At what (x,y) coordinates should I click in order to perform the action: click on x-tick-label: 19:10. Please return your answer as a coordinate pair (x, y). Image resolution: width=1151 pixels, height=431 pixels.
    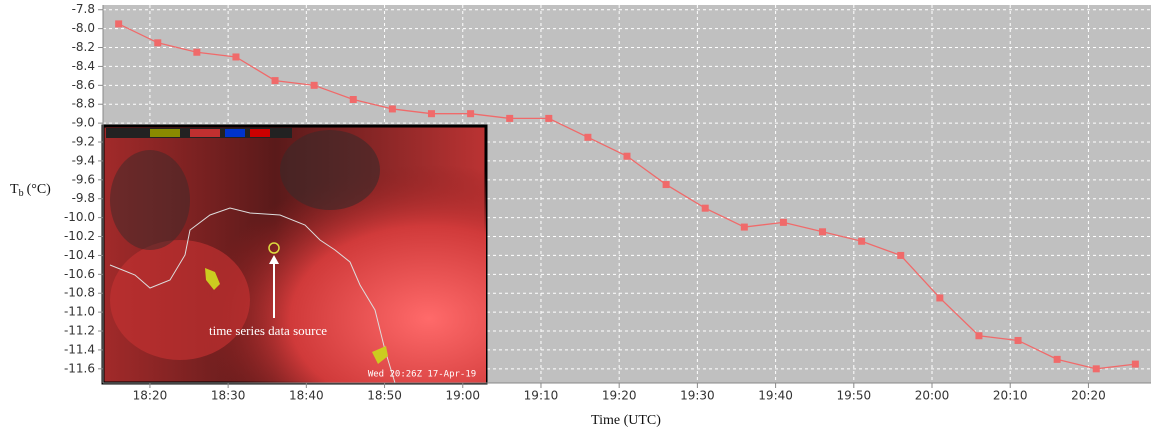
    Looking at the image, I should click on (541, 396).